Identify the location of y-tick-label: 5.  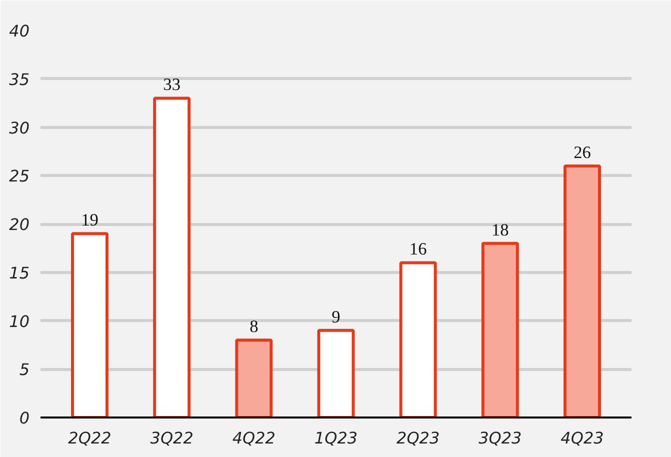
(24, 370).